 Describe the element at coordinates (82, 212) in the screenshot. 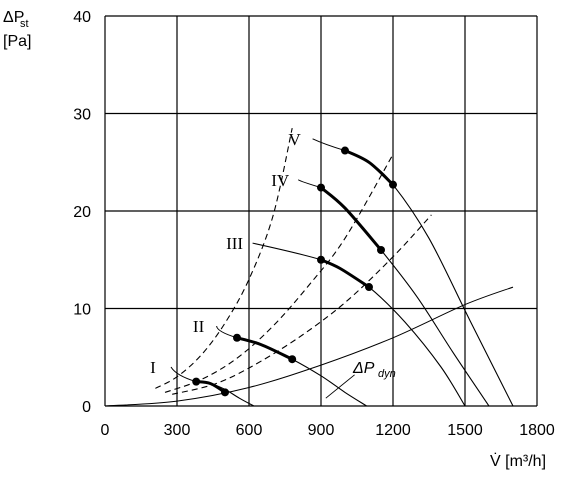

I see `y-tick-label: 20` at that location.